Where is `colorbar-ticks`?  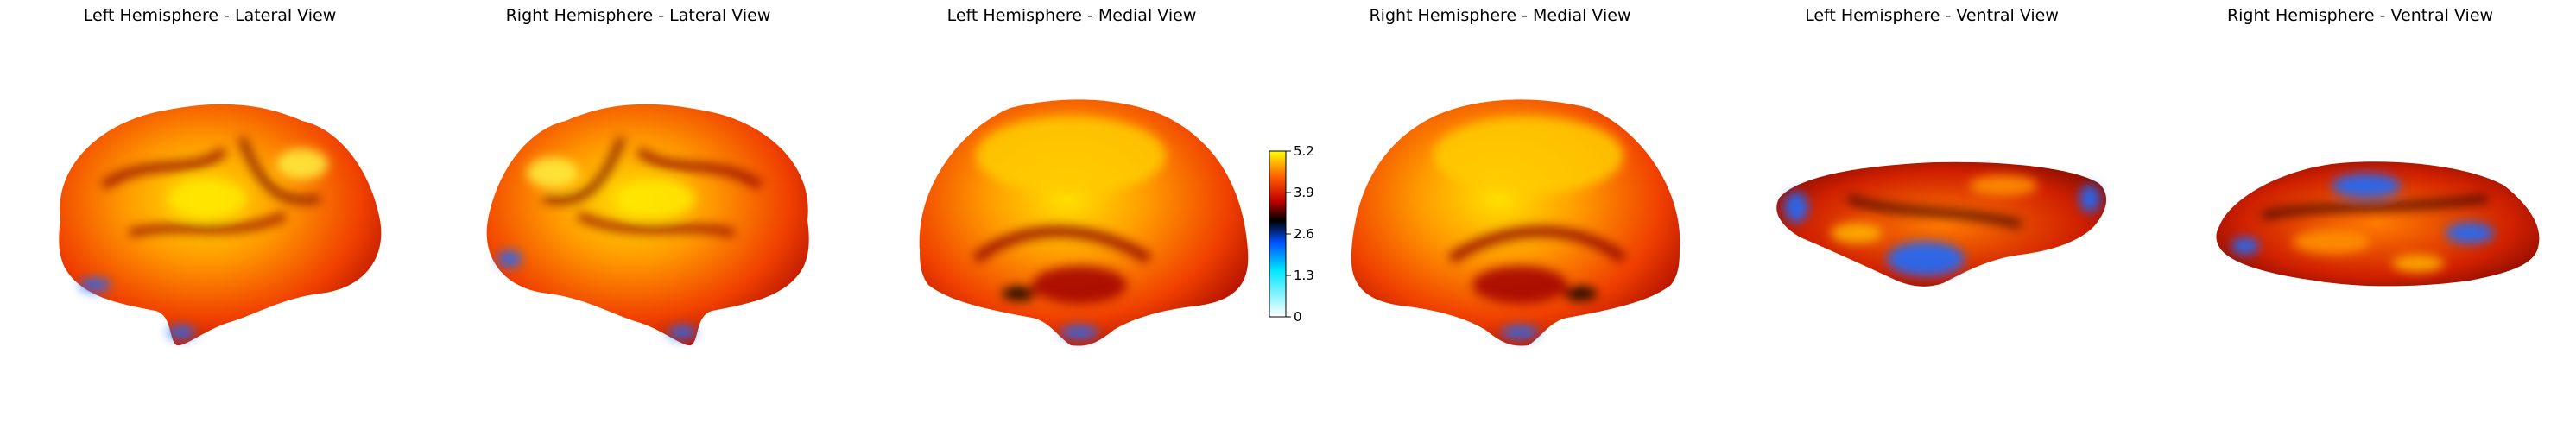
colorbar-ticks is located at coordinates (1288, 234).